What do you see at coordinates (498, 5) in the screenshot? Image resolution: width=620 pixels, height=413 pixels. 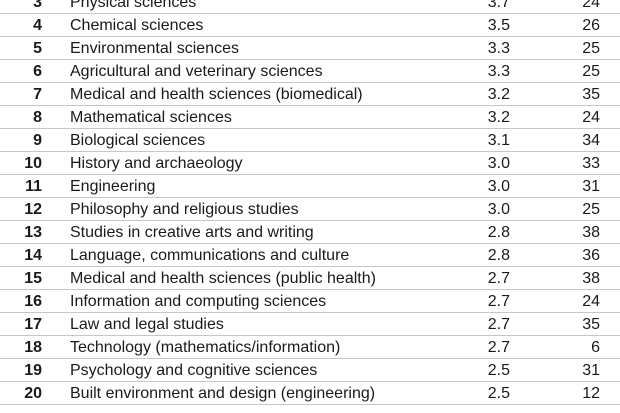 I see `score-cell: 3.7` at bounding box center [498, 5].